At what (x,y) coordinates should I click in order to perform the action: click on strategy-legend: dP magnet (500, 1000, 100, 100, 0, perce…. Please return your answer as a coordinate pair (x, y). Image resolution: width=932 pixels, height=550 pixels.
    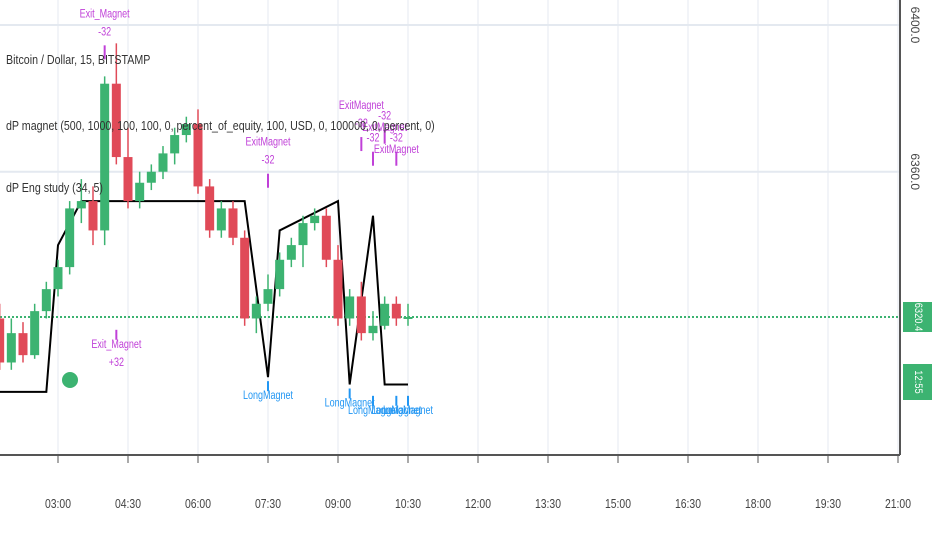
    Looking at the image, I should click on (220, 125).